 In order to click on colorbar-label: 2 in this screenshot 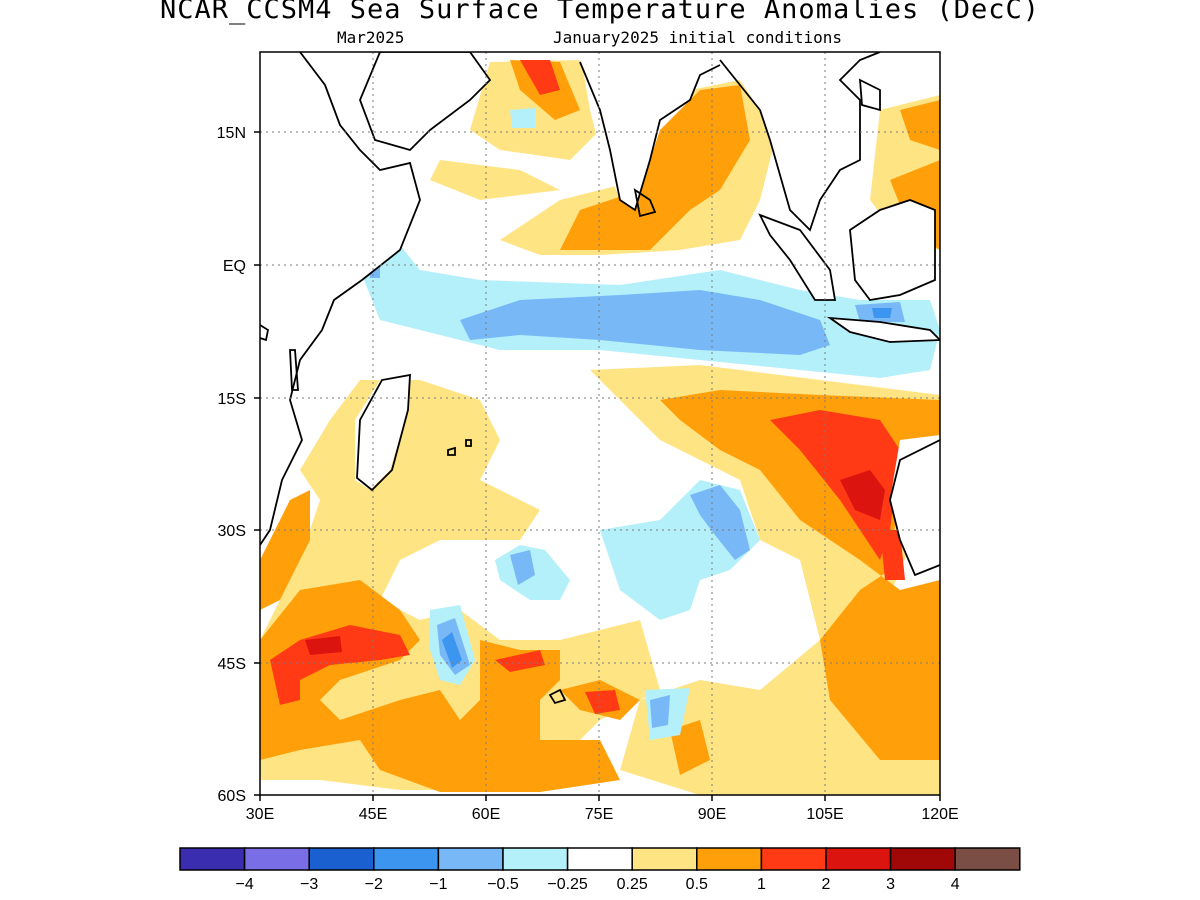, I will do `click(826, 884)`.